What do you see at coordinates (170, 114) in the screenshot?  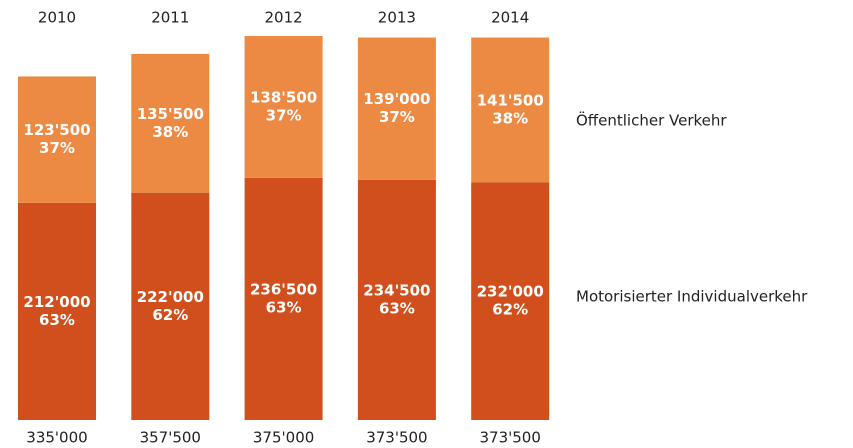 I see `value-label: 135'500` at bounding box center [170, 114].